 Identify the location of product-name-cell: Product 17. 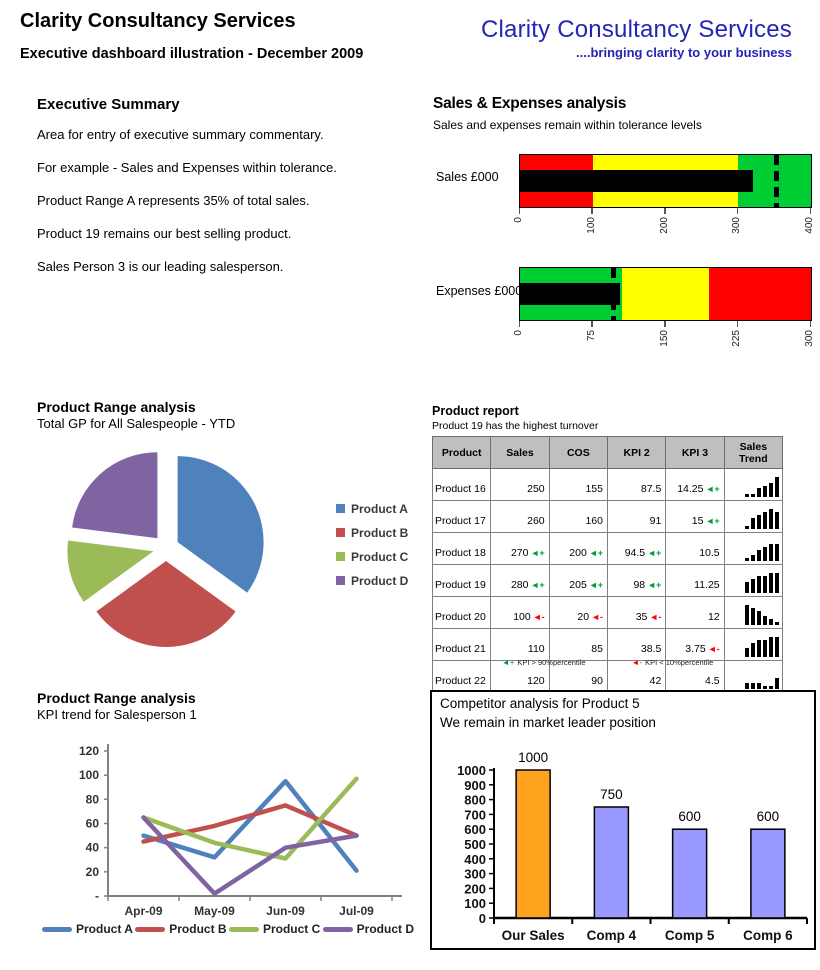
(461, 516).